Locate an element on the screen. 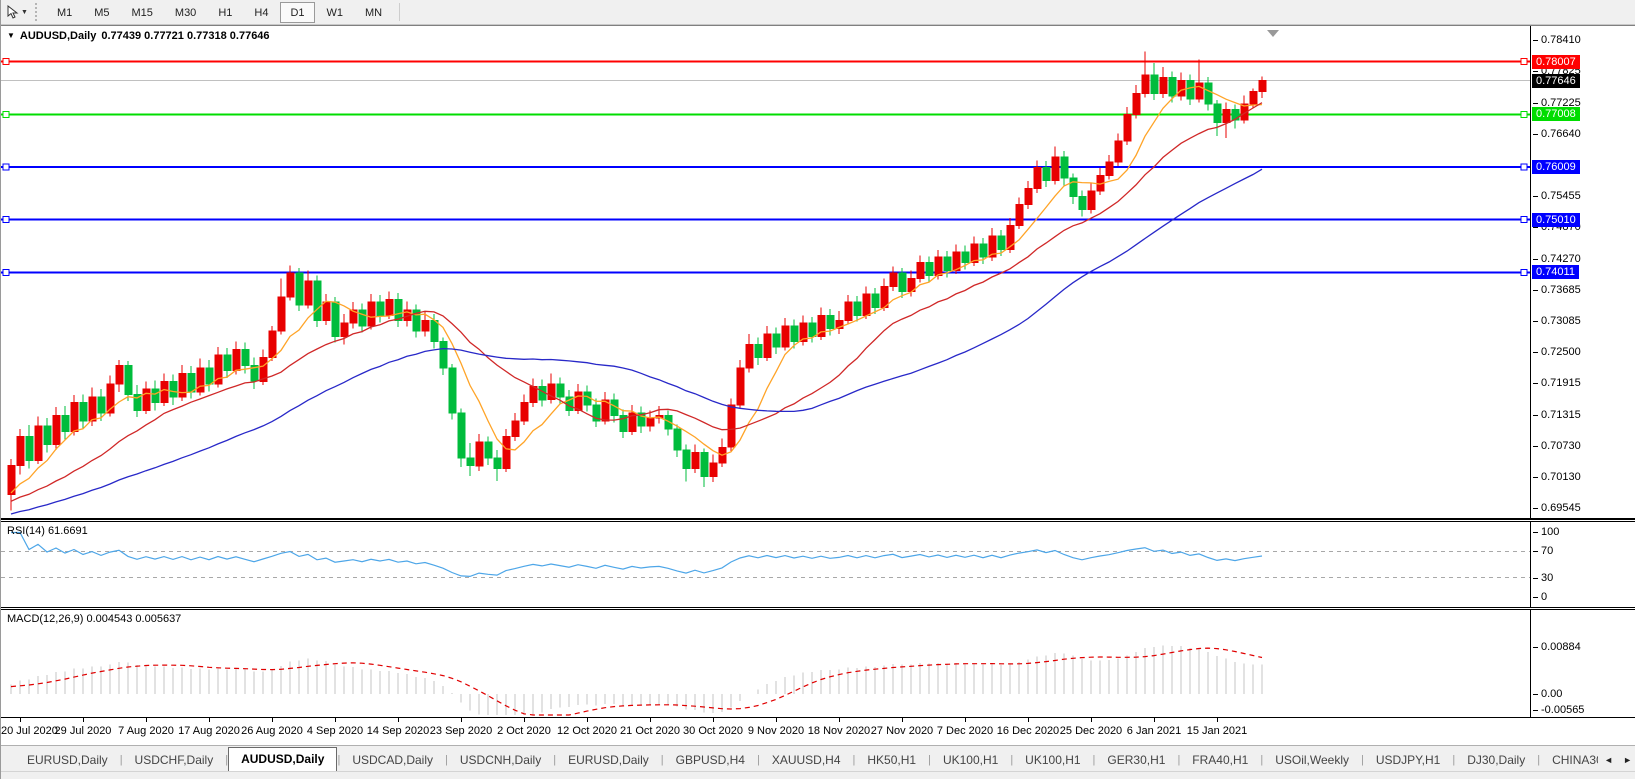  chart-title-triangle-icon: ▼ is located at coordinates (11, 35).